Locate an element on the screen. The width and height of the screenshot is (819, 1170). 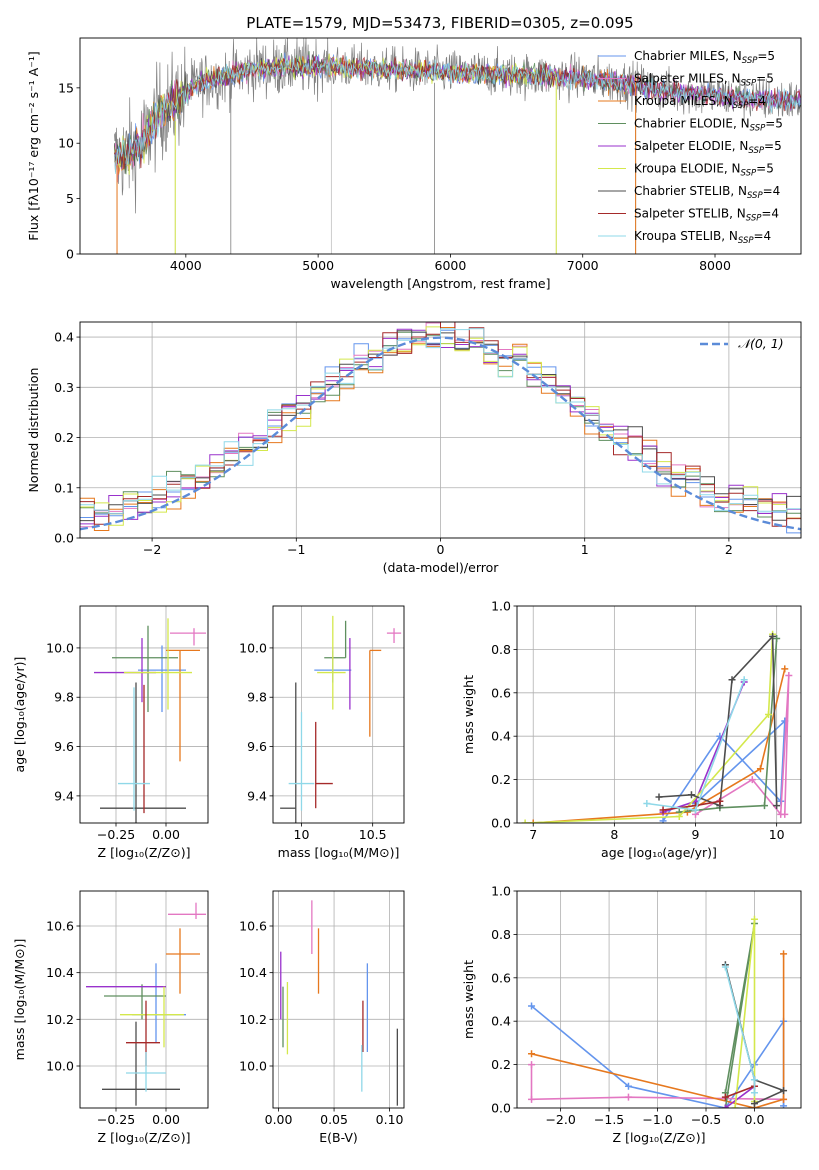
x-tick-label: −0.25 is located at coordinates (116, 834).